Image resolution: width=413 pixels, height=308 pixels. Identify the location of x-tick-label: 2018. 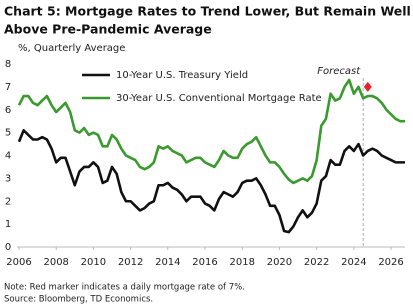
(242, 262).